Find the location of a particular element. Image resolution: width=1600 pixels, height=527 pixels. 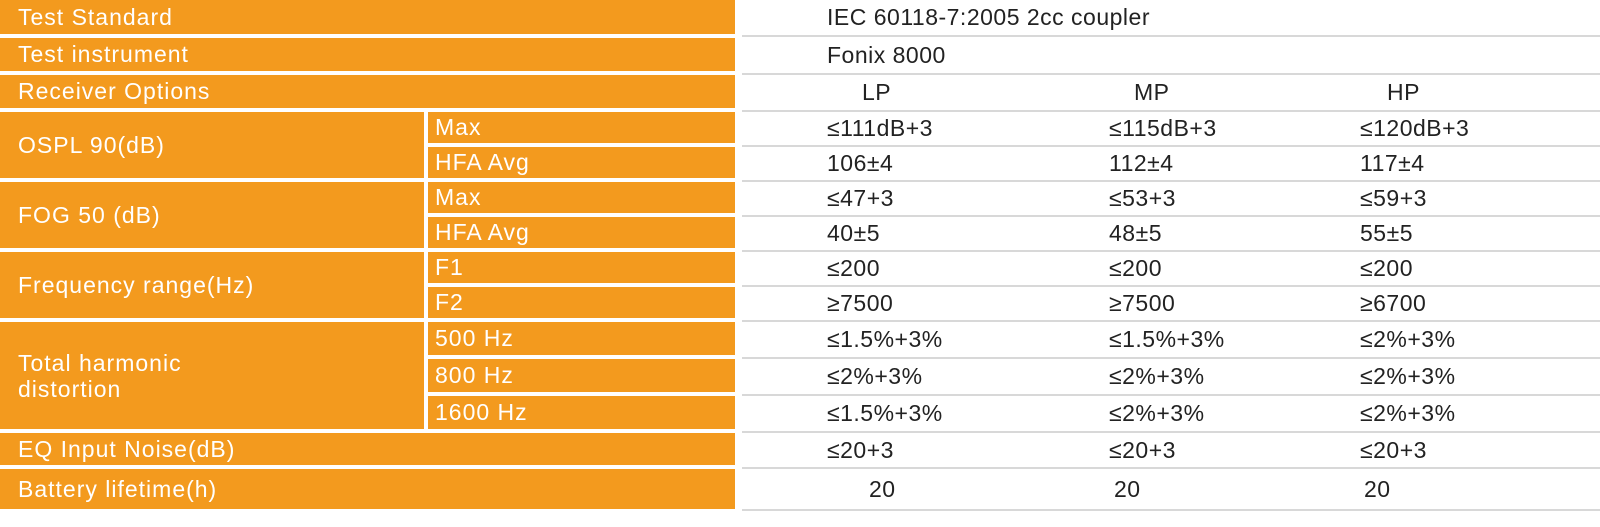

fog50-max-row: ≤47+3 ≤53+3 ≤59+3 is located at coordinates (1171, 199).